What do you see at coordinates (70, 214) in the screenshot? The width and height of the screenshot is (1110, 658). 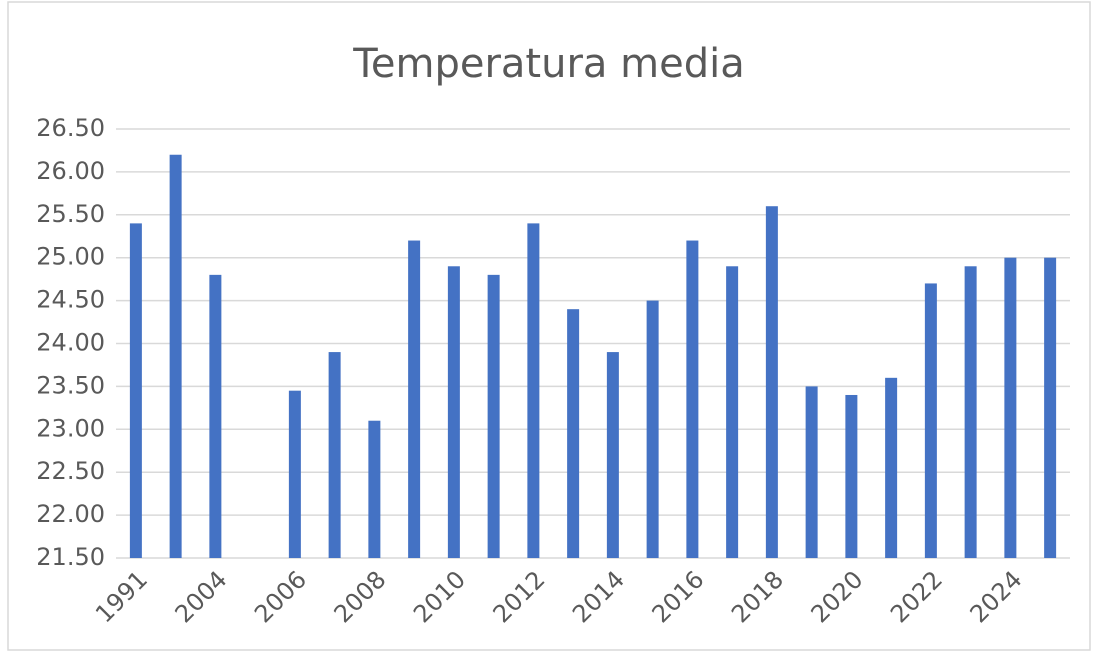 I see `y-tick-label: 25.50` at bounding box center [70, 214].